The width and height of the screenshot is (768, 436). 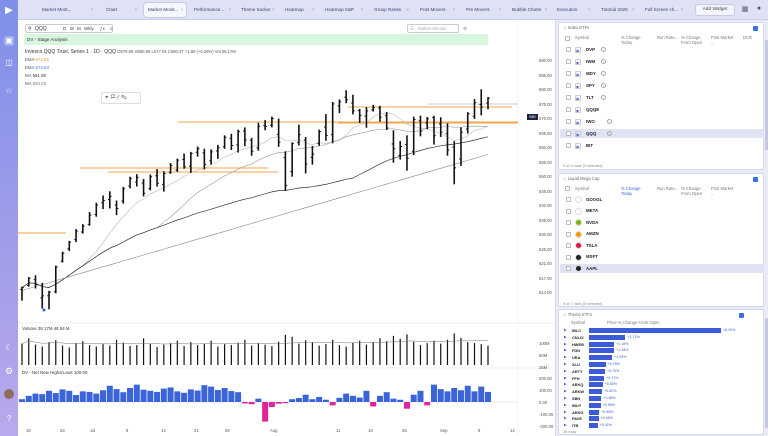 I want to click on notification-icon: ●, so click(x=759, y=8).